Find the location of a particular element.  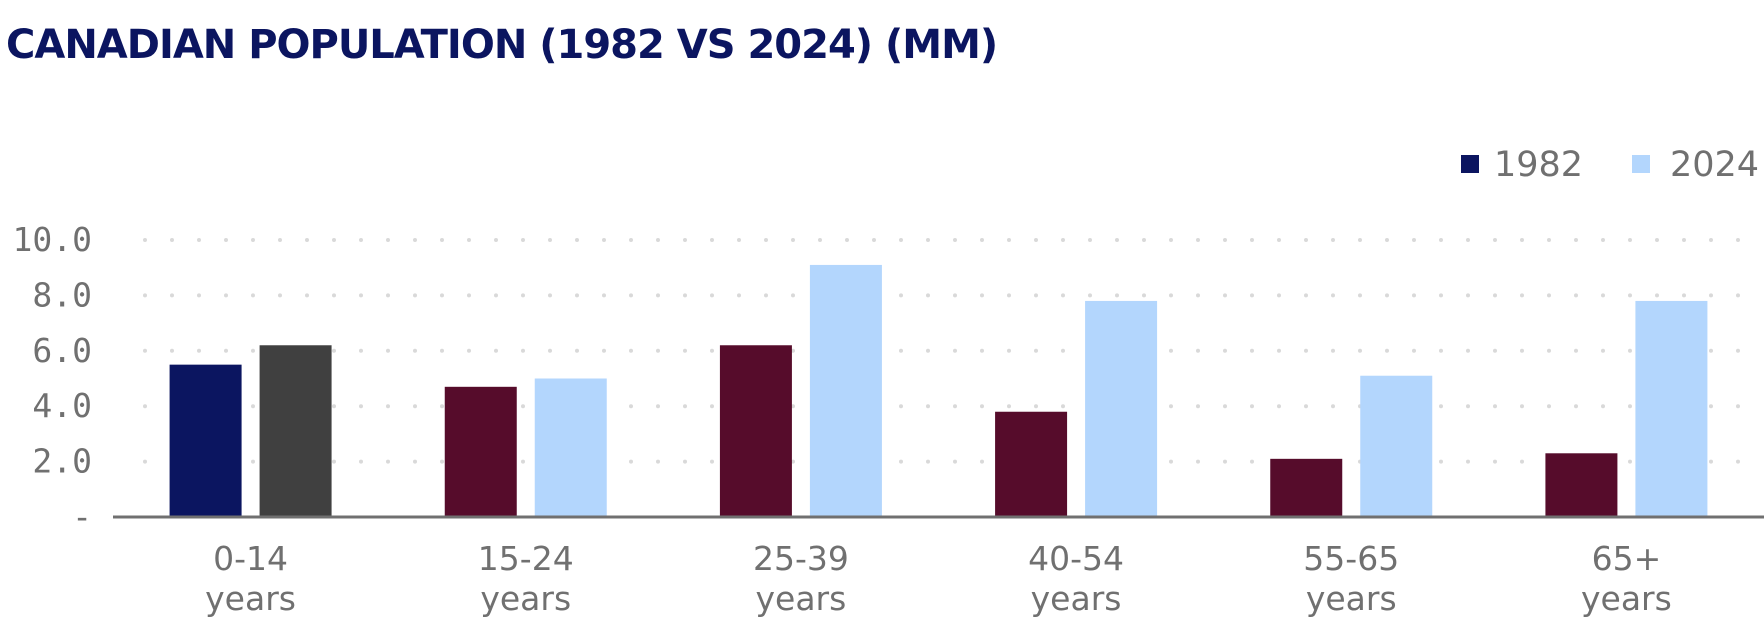

chart-title: CANADIAN POPULATION (1982 VS 2024) (MM) is located at coordinates (502, 45).